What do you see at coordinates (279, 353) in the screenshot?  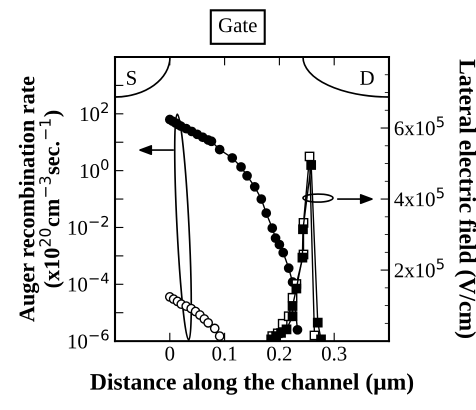 I see `x-tick-label: 0.2` at bounding box center [279, 353].